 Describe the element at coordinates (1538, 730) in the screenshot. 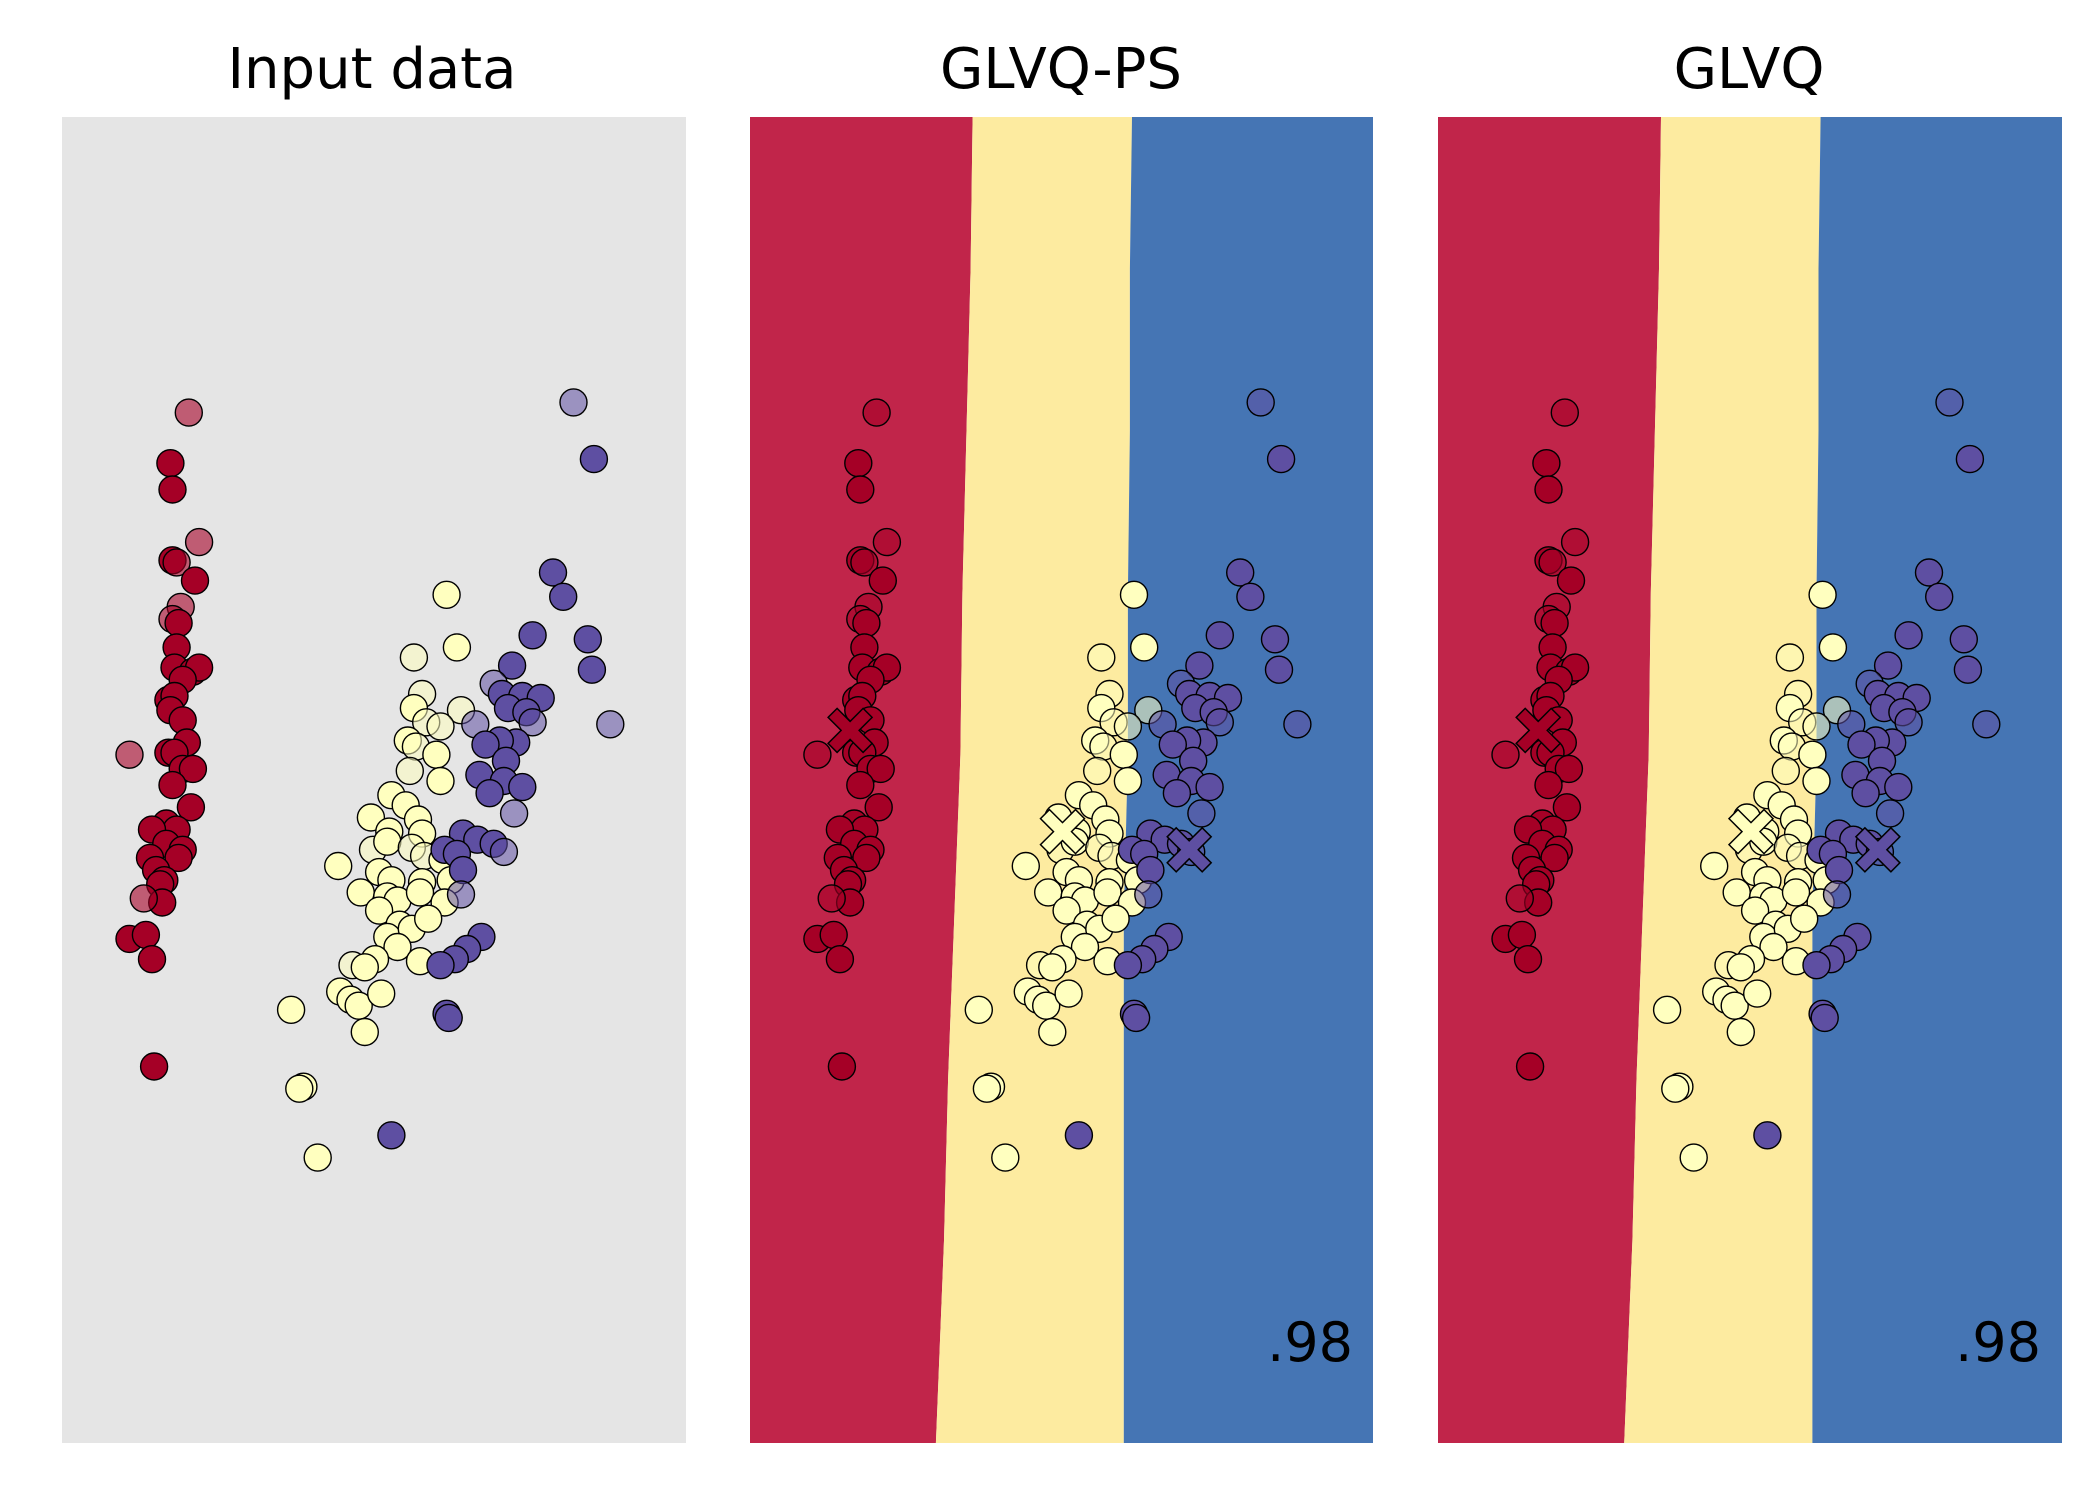

I see `prototype-marker-class-a` at that location.